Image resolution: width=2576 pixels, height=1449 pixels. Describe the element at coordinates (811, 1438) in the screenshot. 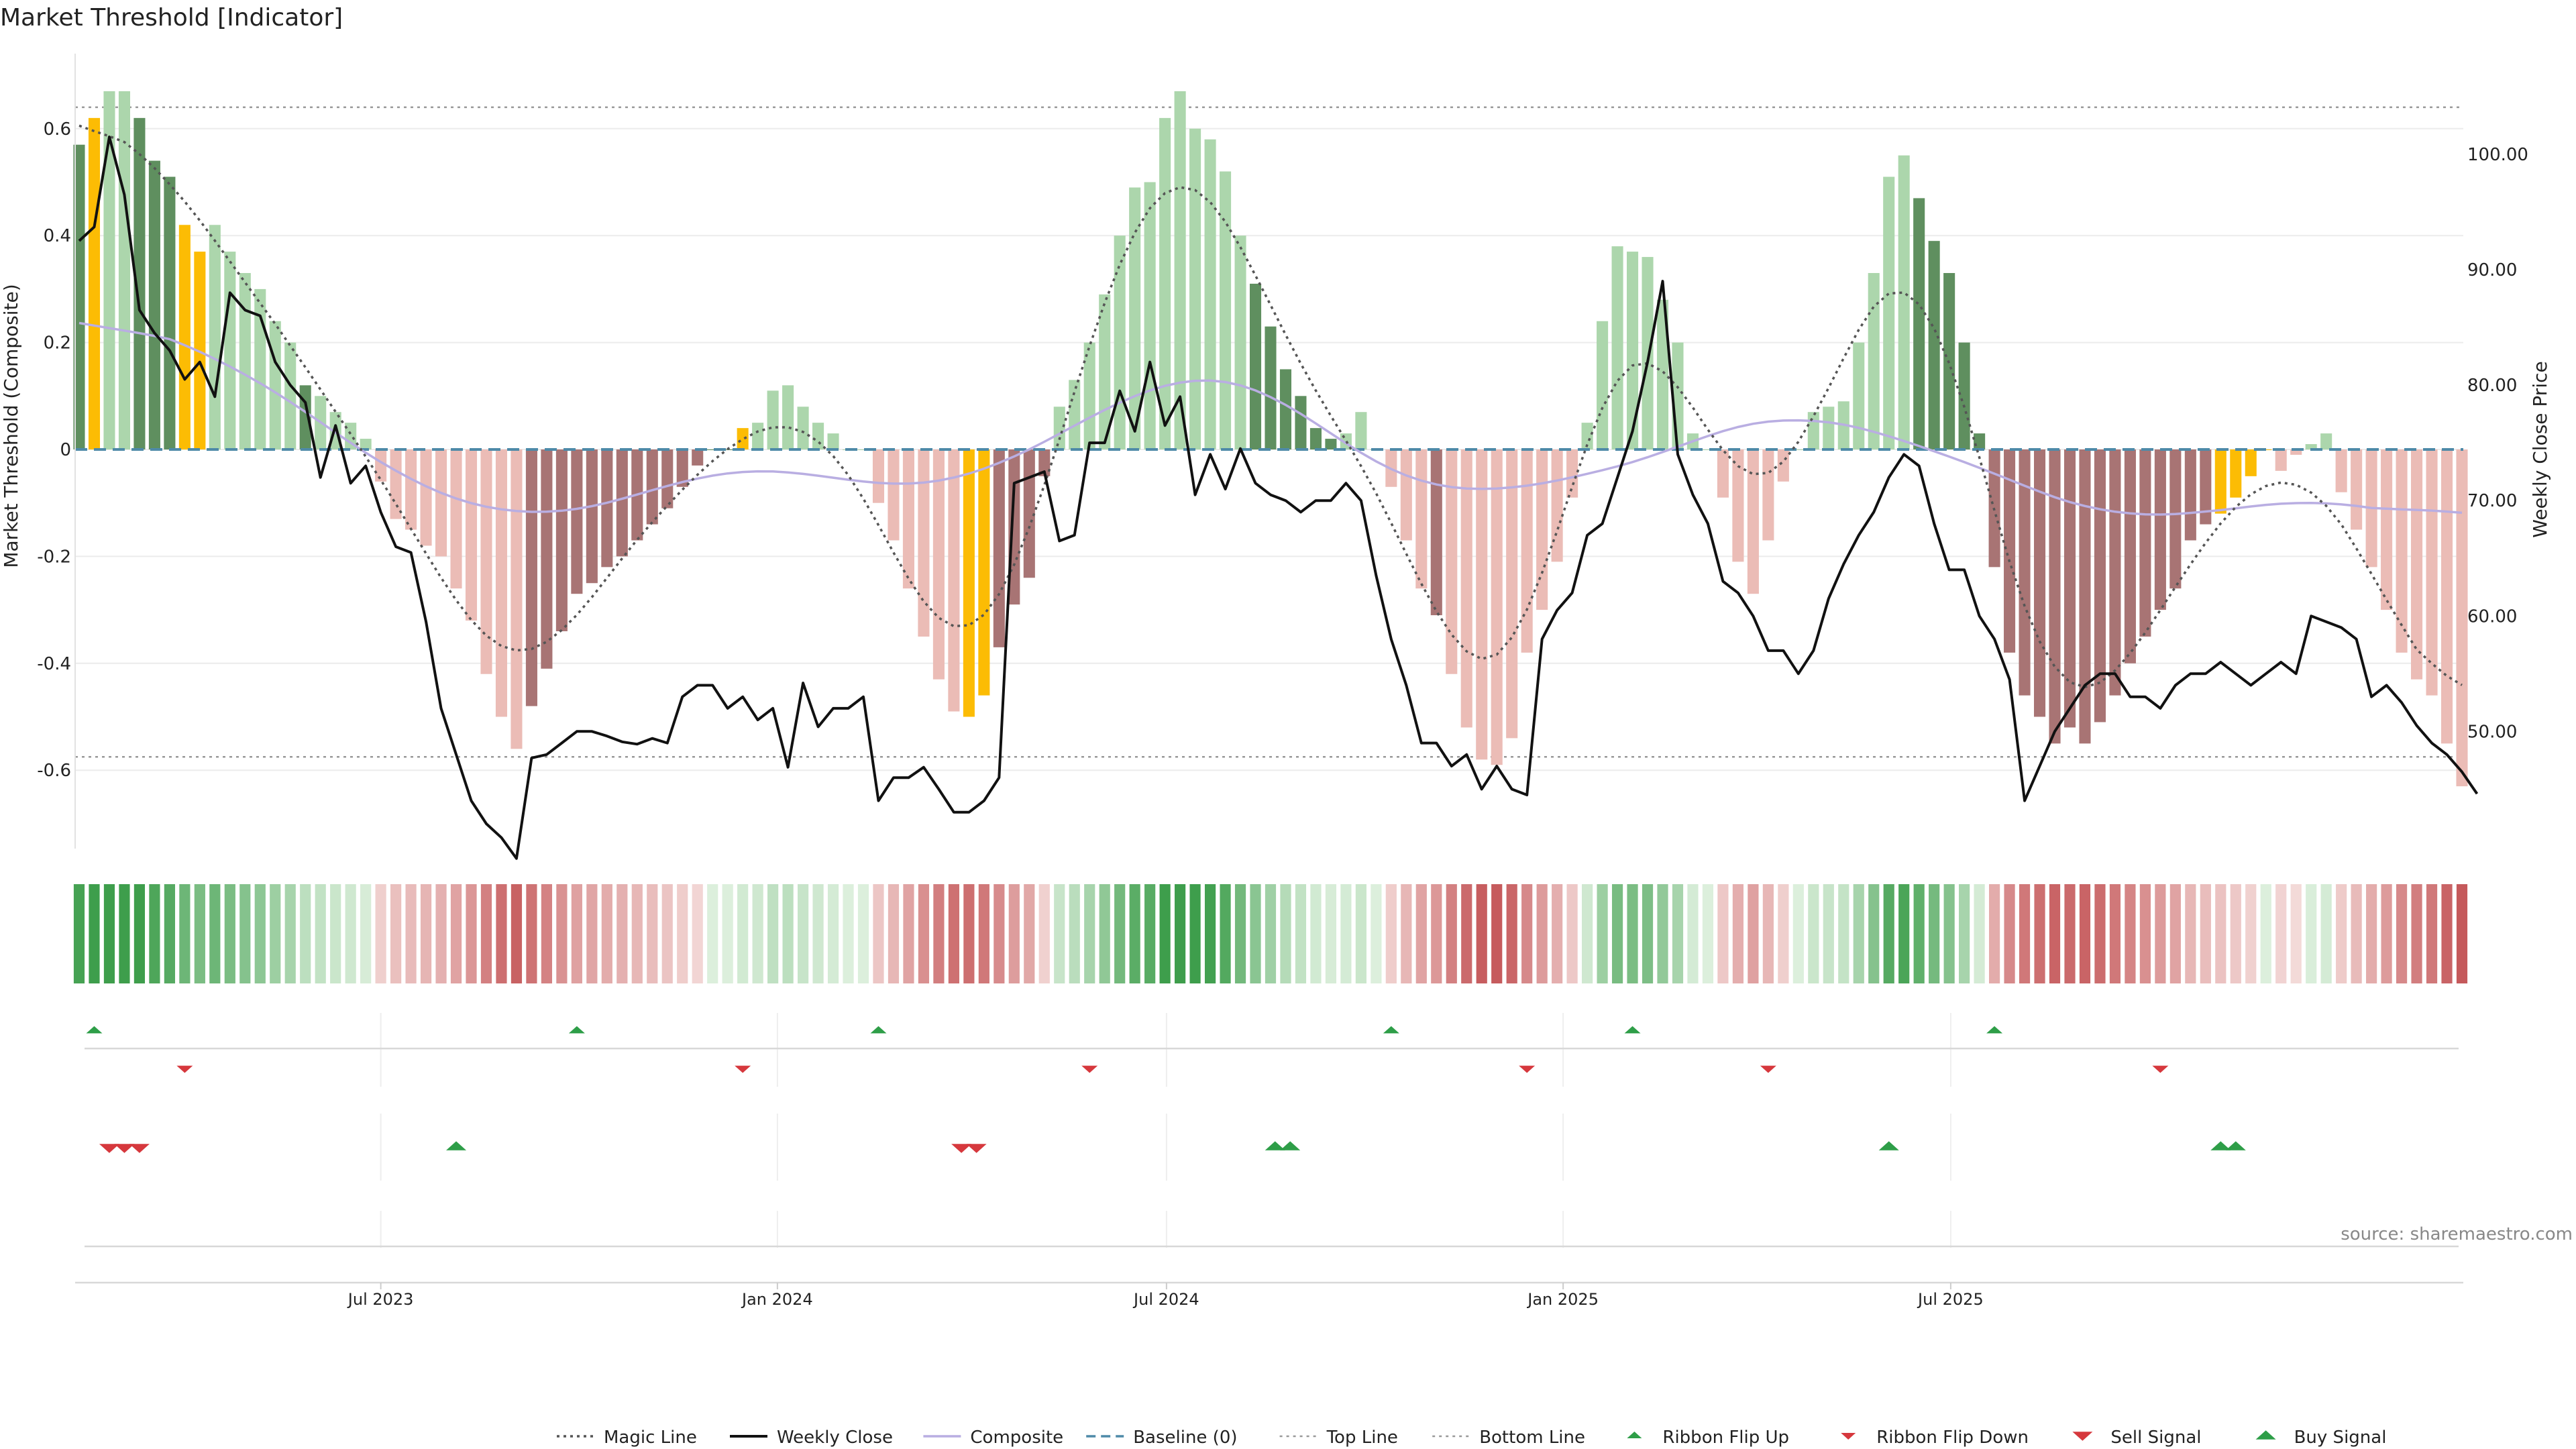

I see `legend-item: Weekly Close` at that location.